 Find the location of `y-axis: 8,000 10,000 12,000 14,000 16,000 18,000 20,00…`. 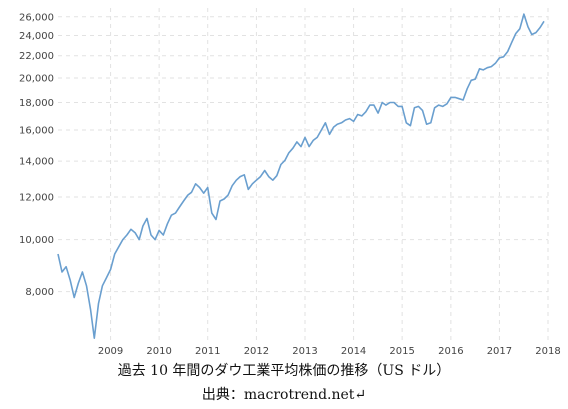

y-axis: 8,000 10,000 12,000 14,000 16,000 18,000 20,00… is located at coordinates (36, 155).